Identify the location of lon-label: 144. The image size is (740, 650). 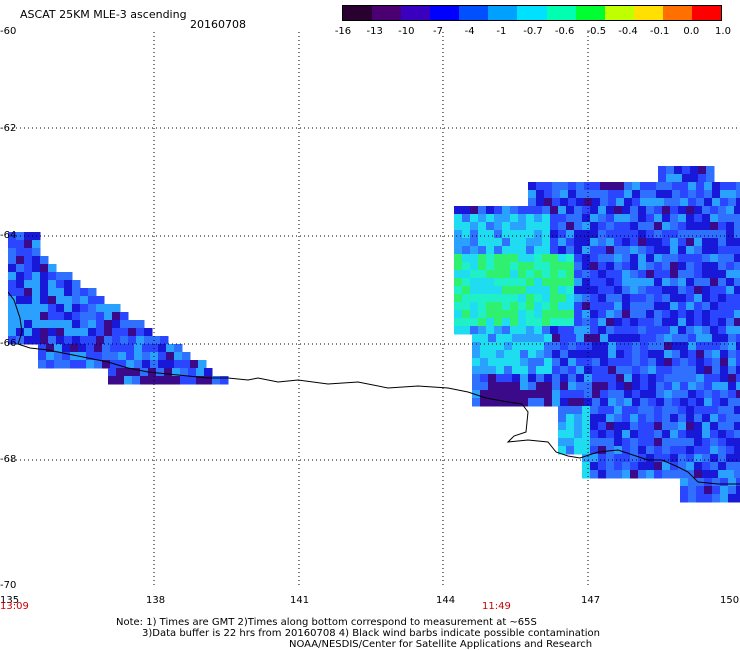
(446, 600).